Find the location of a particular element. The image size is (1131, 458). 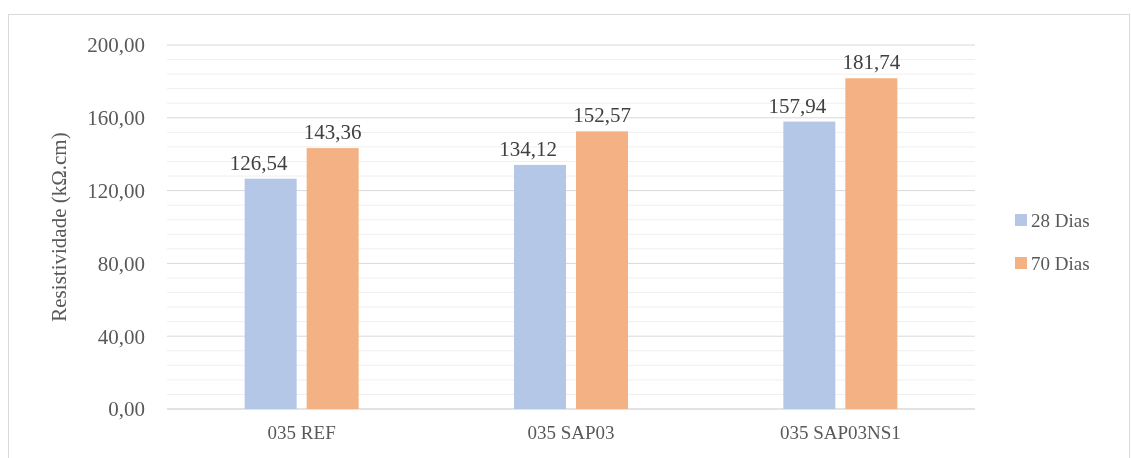

data-label: 143,36 is located at coordinates (332, 132).